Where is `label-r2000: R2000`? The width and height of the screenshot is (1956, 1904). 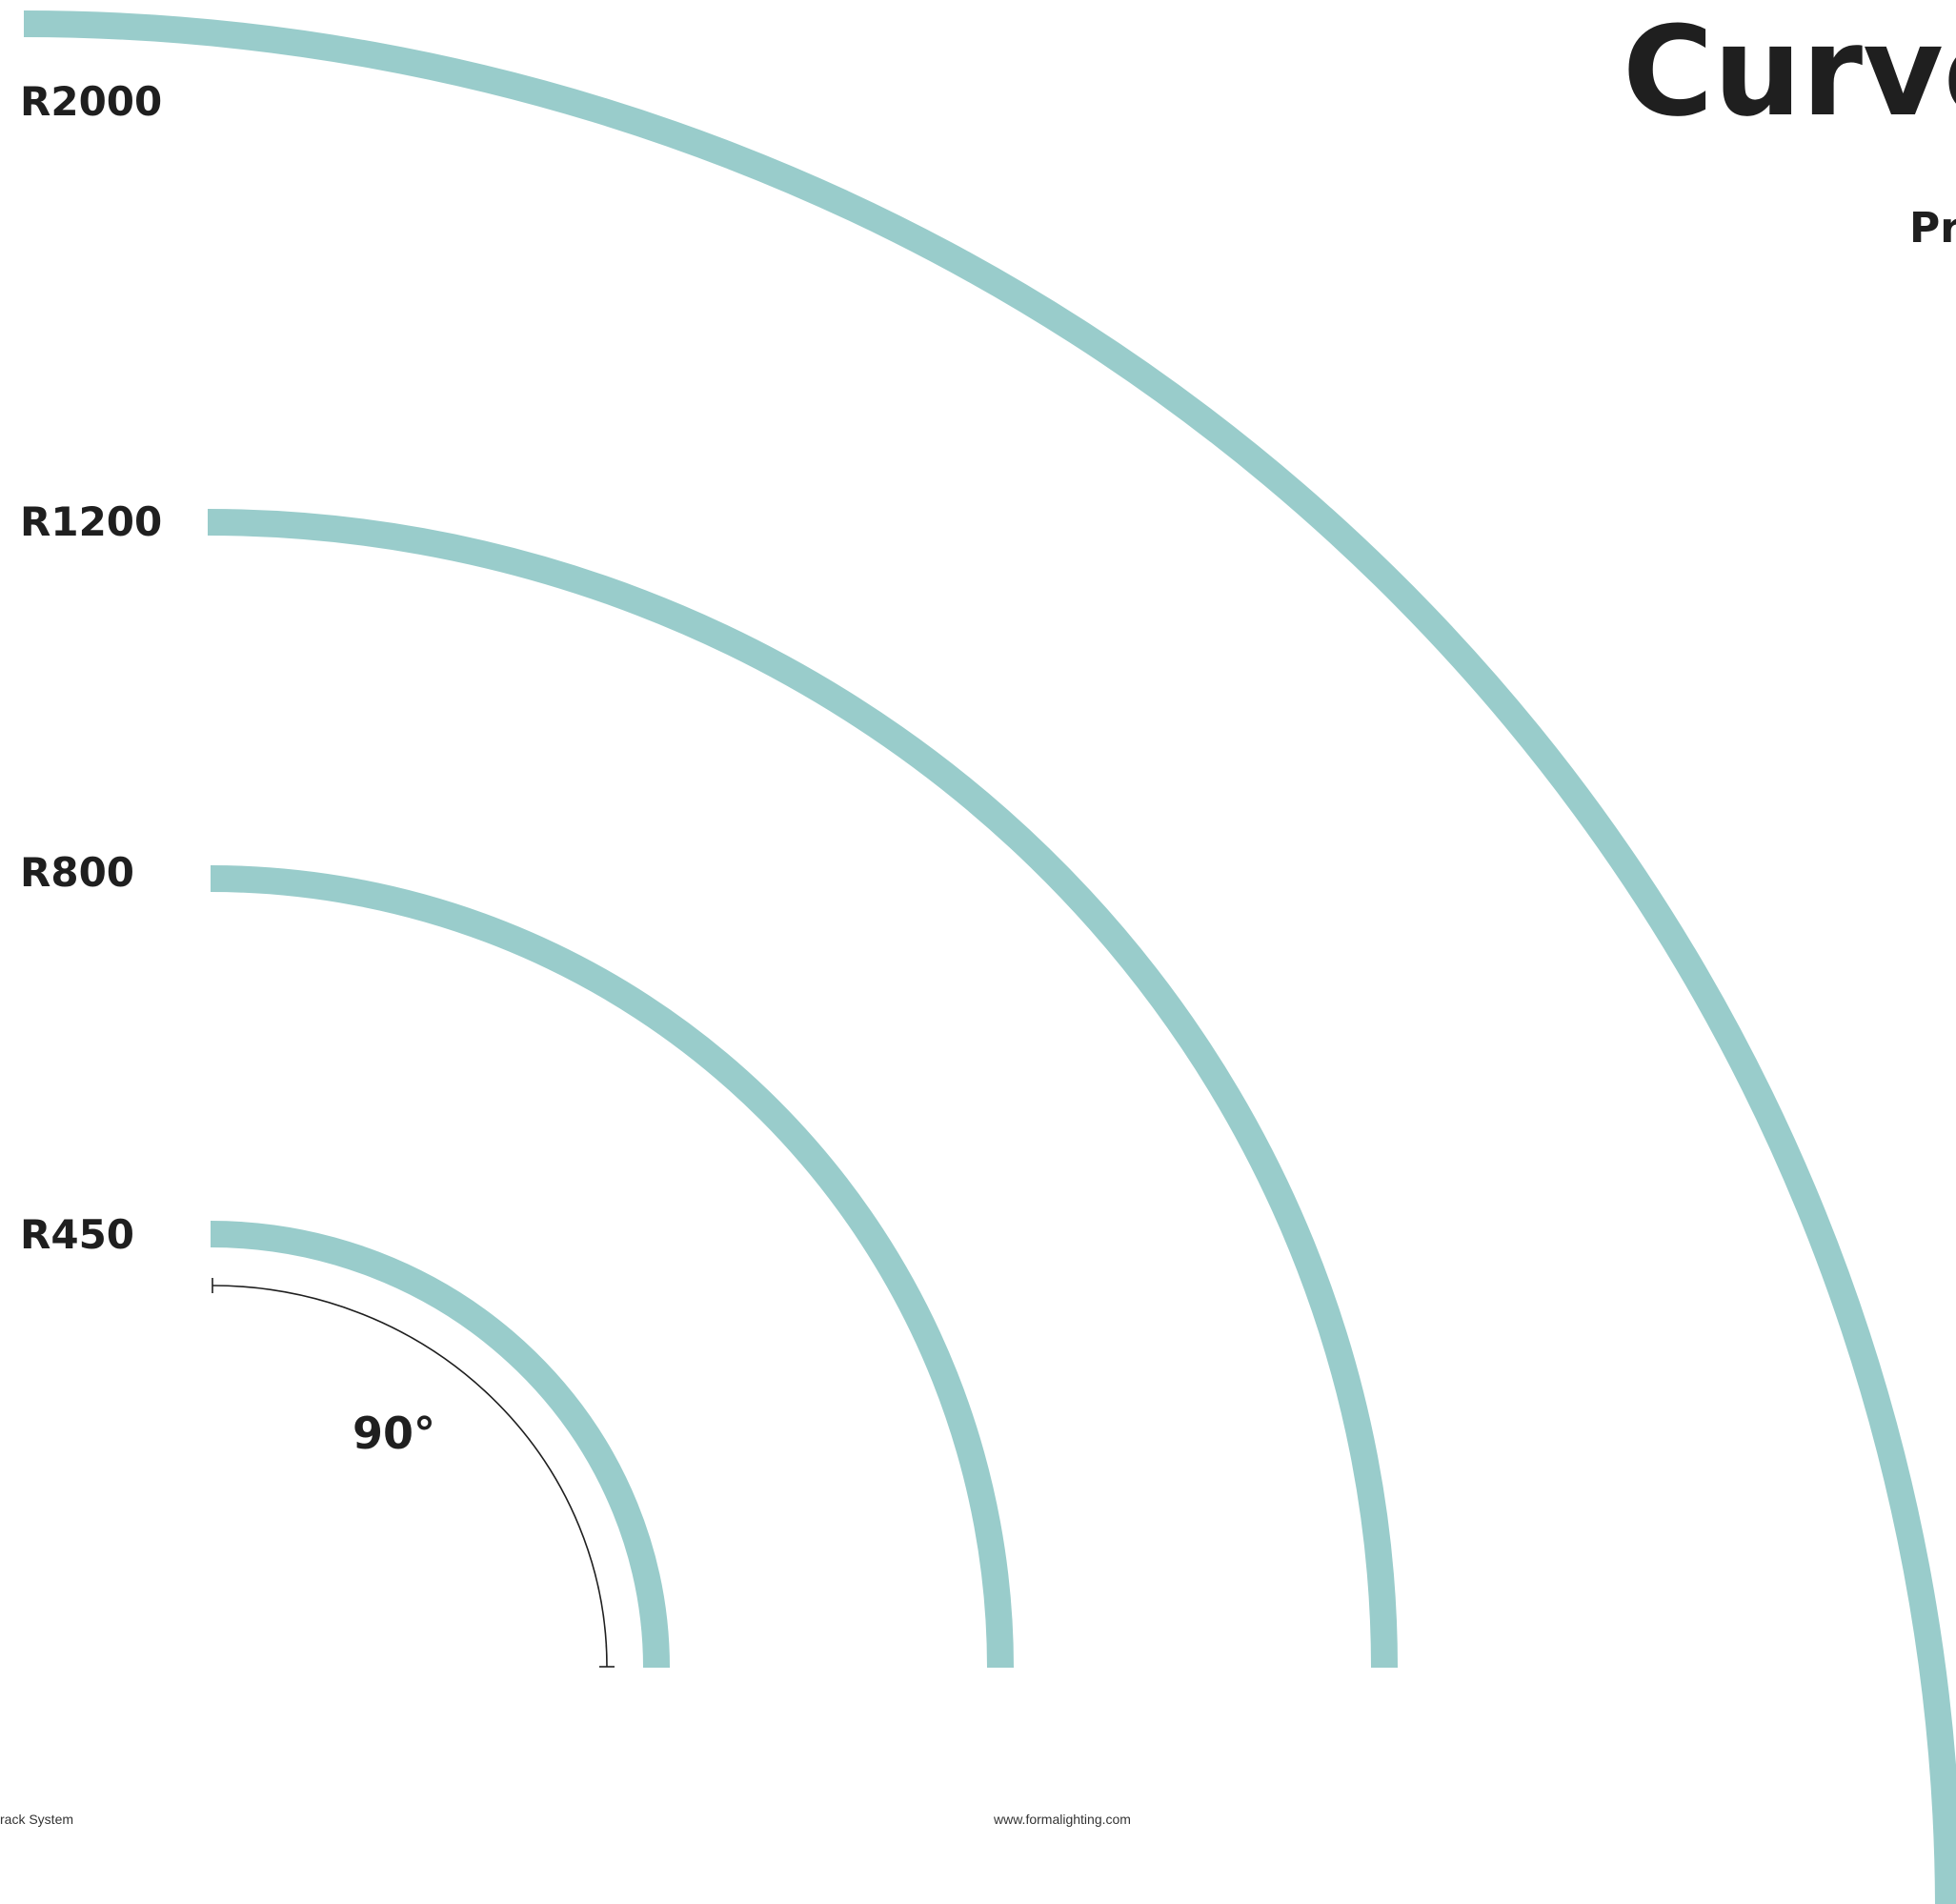
label-r2000: R2000 is located at coordinates (91, 101).